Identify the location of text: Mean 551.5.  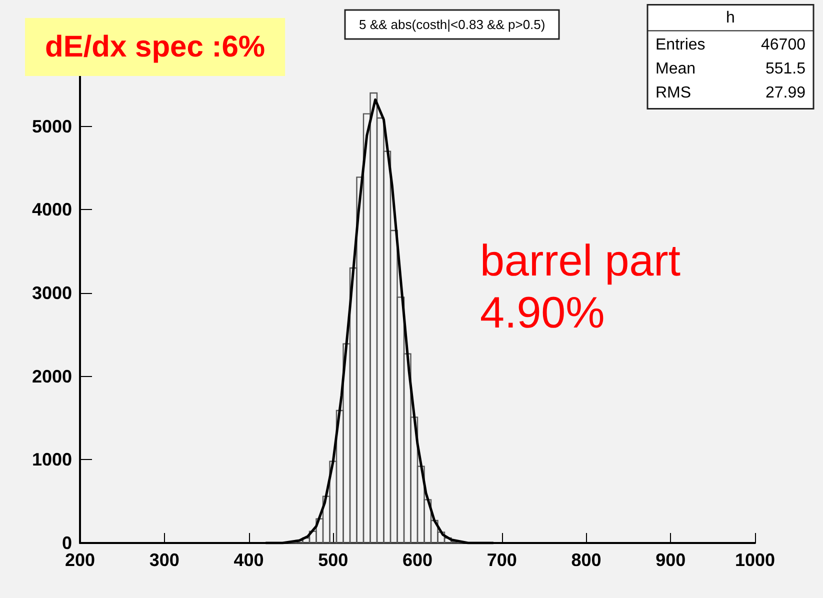
(731, 69).